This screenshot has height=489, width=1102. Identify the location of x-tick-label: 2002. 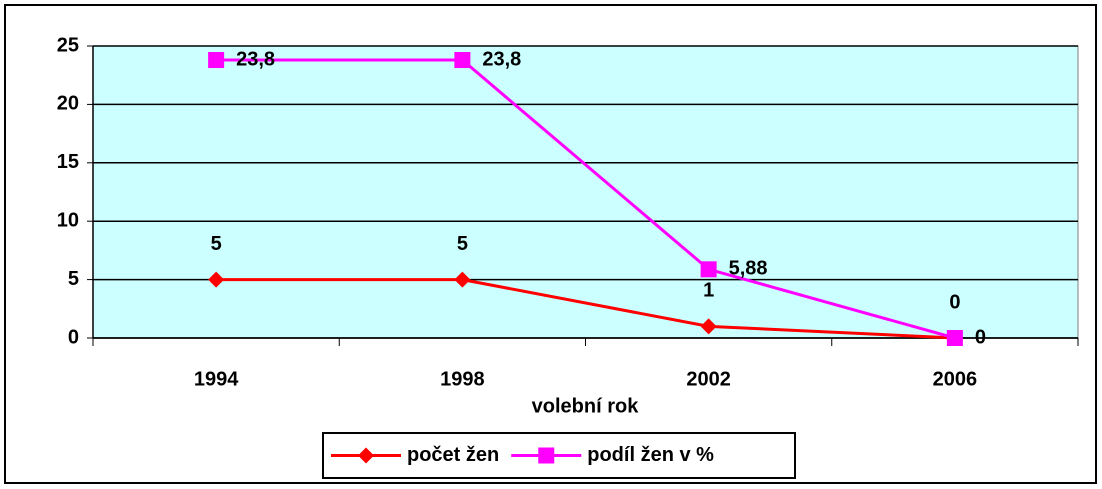
(708, 379).